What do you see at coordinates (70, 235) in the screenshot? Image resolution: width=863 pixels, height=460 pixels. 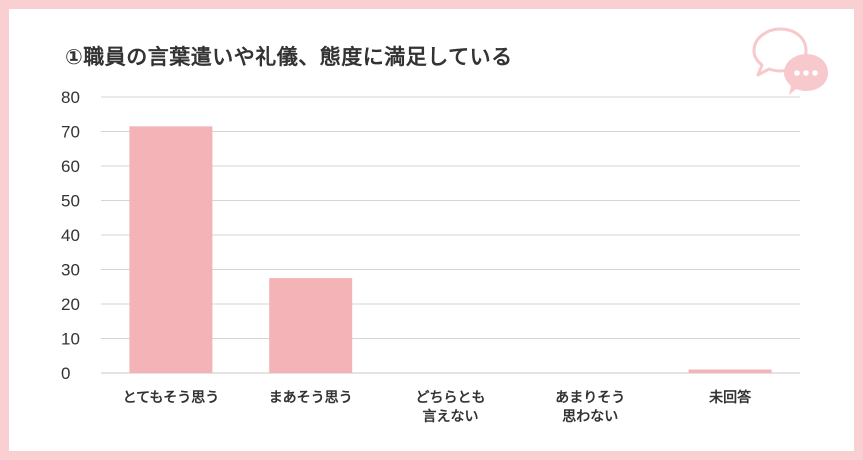 I see `y-tick-label: 40` at bounding box center [70, 235].